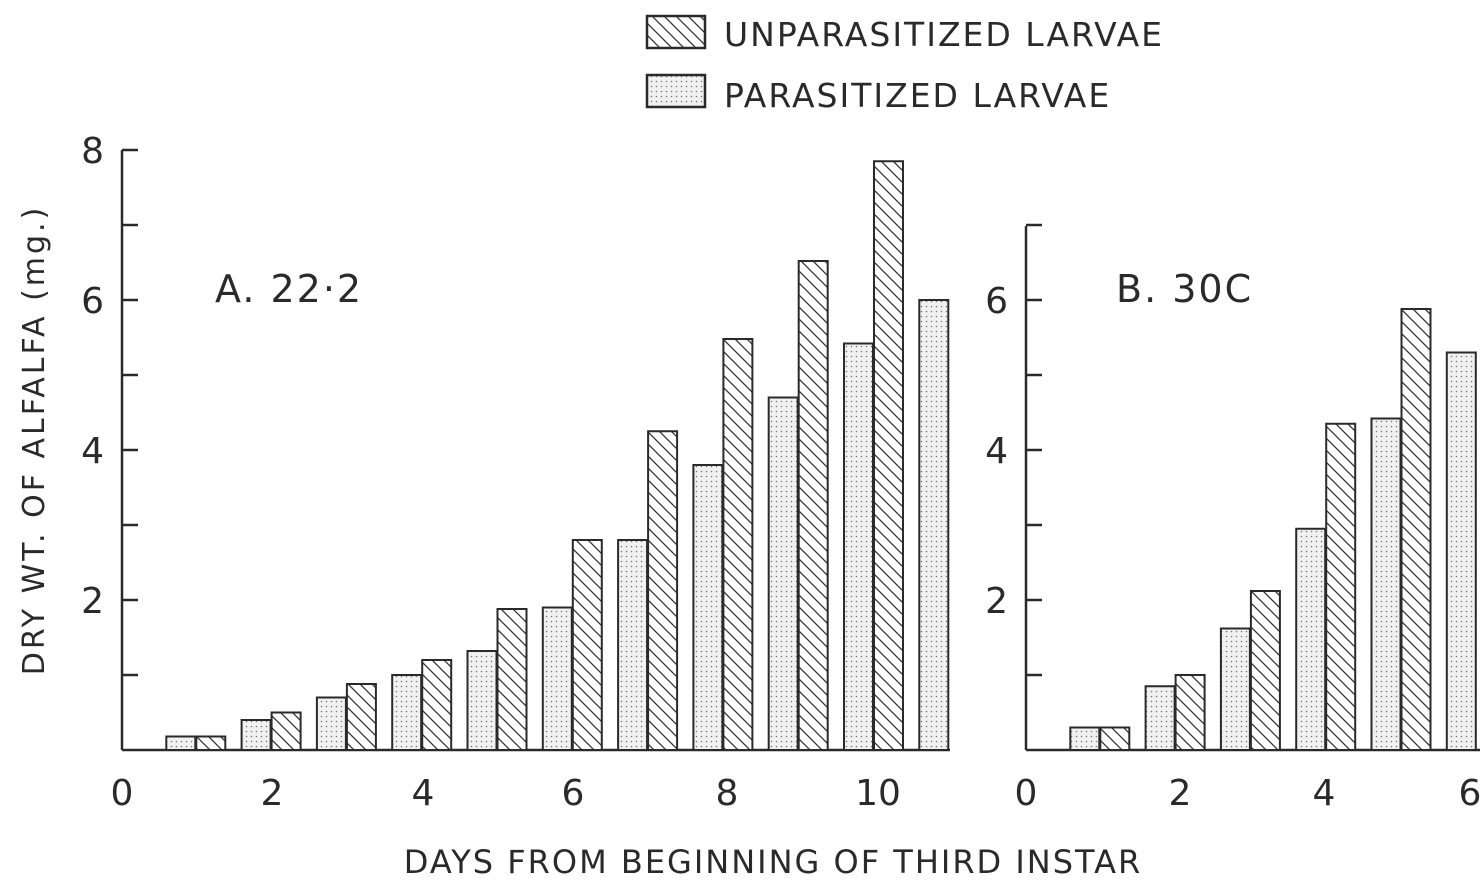  What do you see at coordinates (289, 289) in the screenshot?
I see `panel-a-title: A. 22·2` at bounding box center [289, 289].